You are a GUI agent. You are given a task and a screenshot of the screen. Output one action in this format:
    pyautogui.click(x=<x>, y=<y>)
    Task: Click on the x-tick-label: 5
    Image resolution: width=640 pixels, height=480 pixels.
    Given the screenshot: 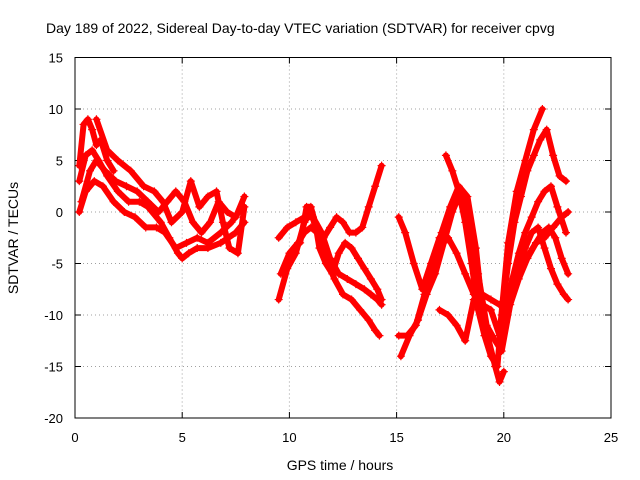 What is the action you would take?
    pyautogui.click(x=182, y=437)
    